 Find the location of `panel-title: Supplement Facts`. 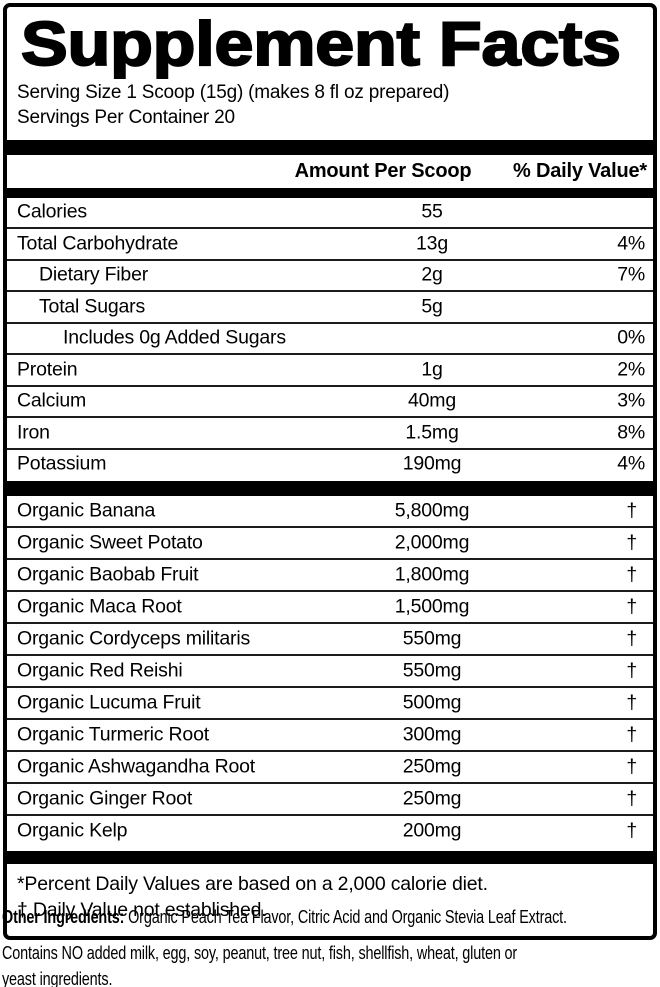

panel-title: Supplement Facts is located at coordinates (321, 44).